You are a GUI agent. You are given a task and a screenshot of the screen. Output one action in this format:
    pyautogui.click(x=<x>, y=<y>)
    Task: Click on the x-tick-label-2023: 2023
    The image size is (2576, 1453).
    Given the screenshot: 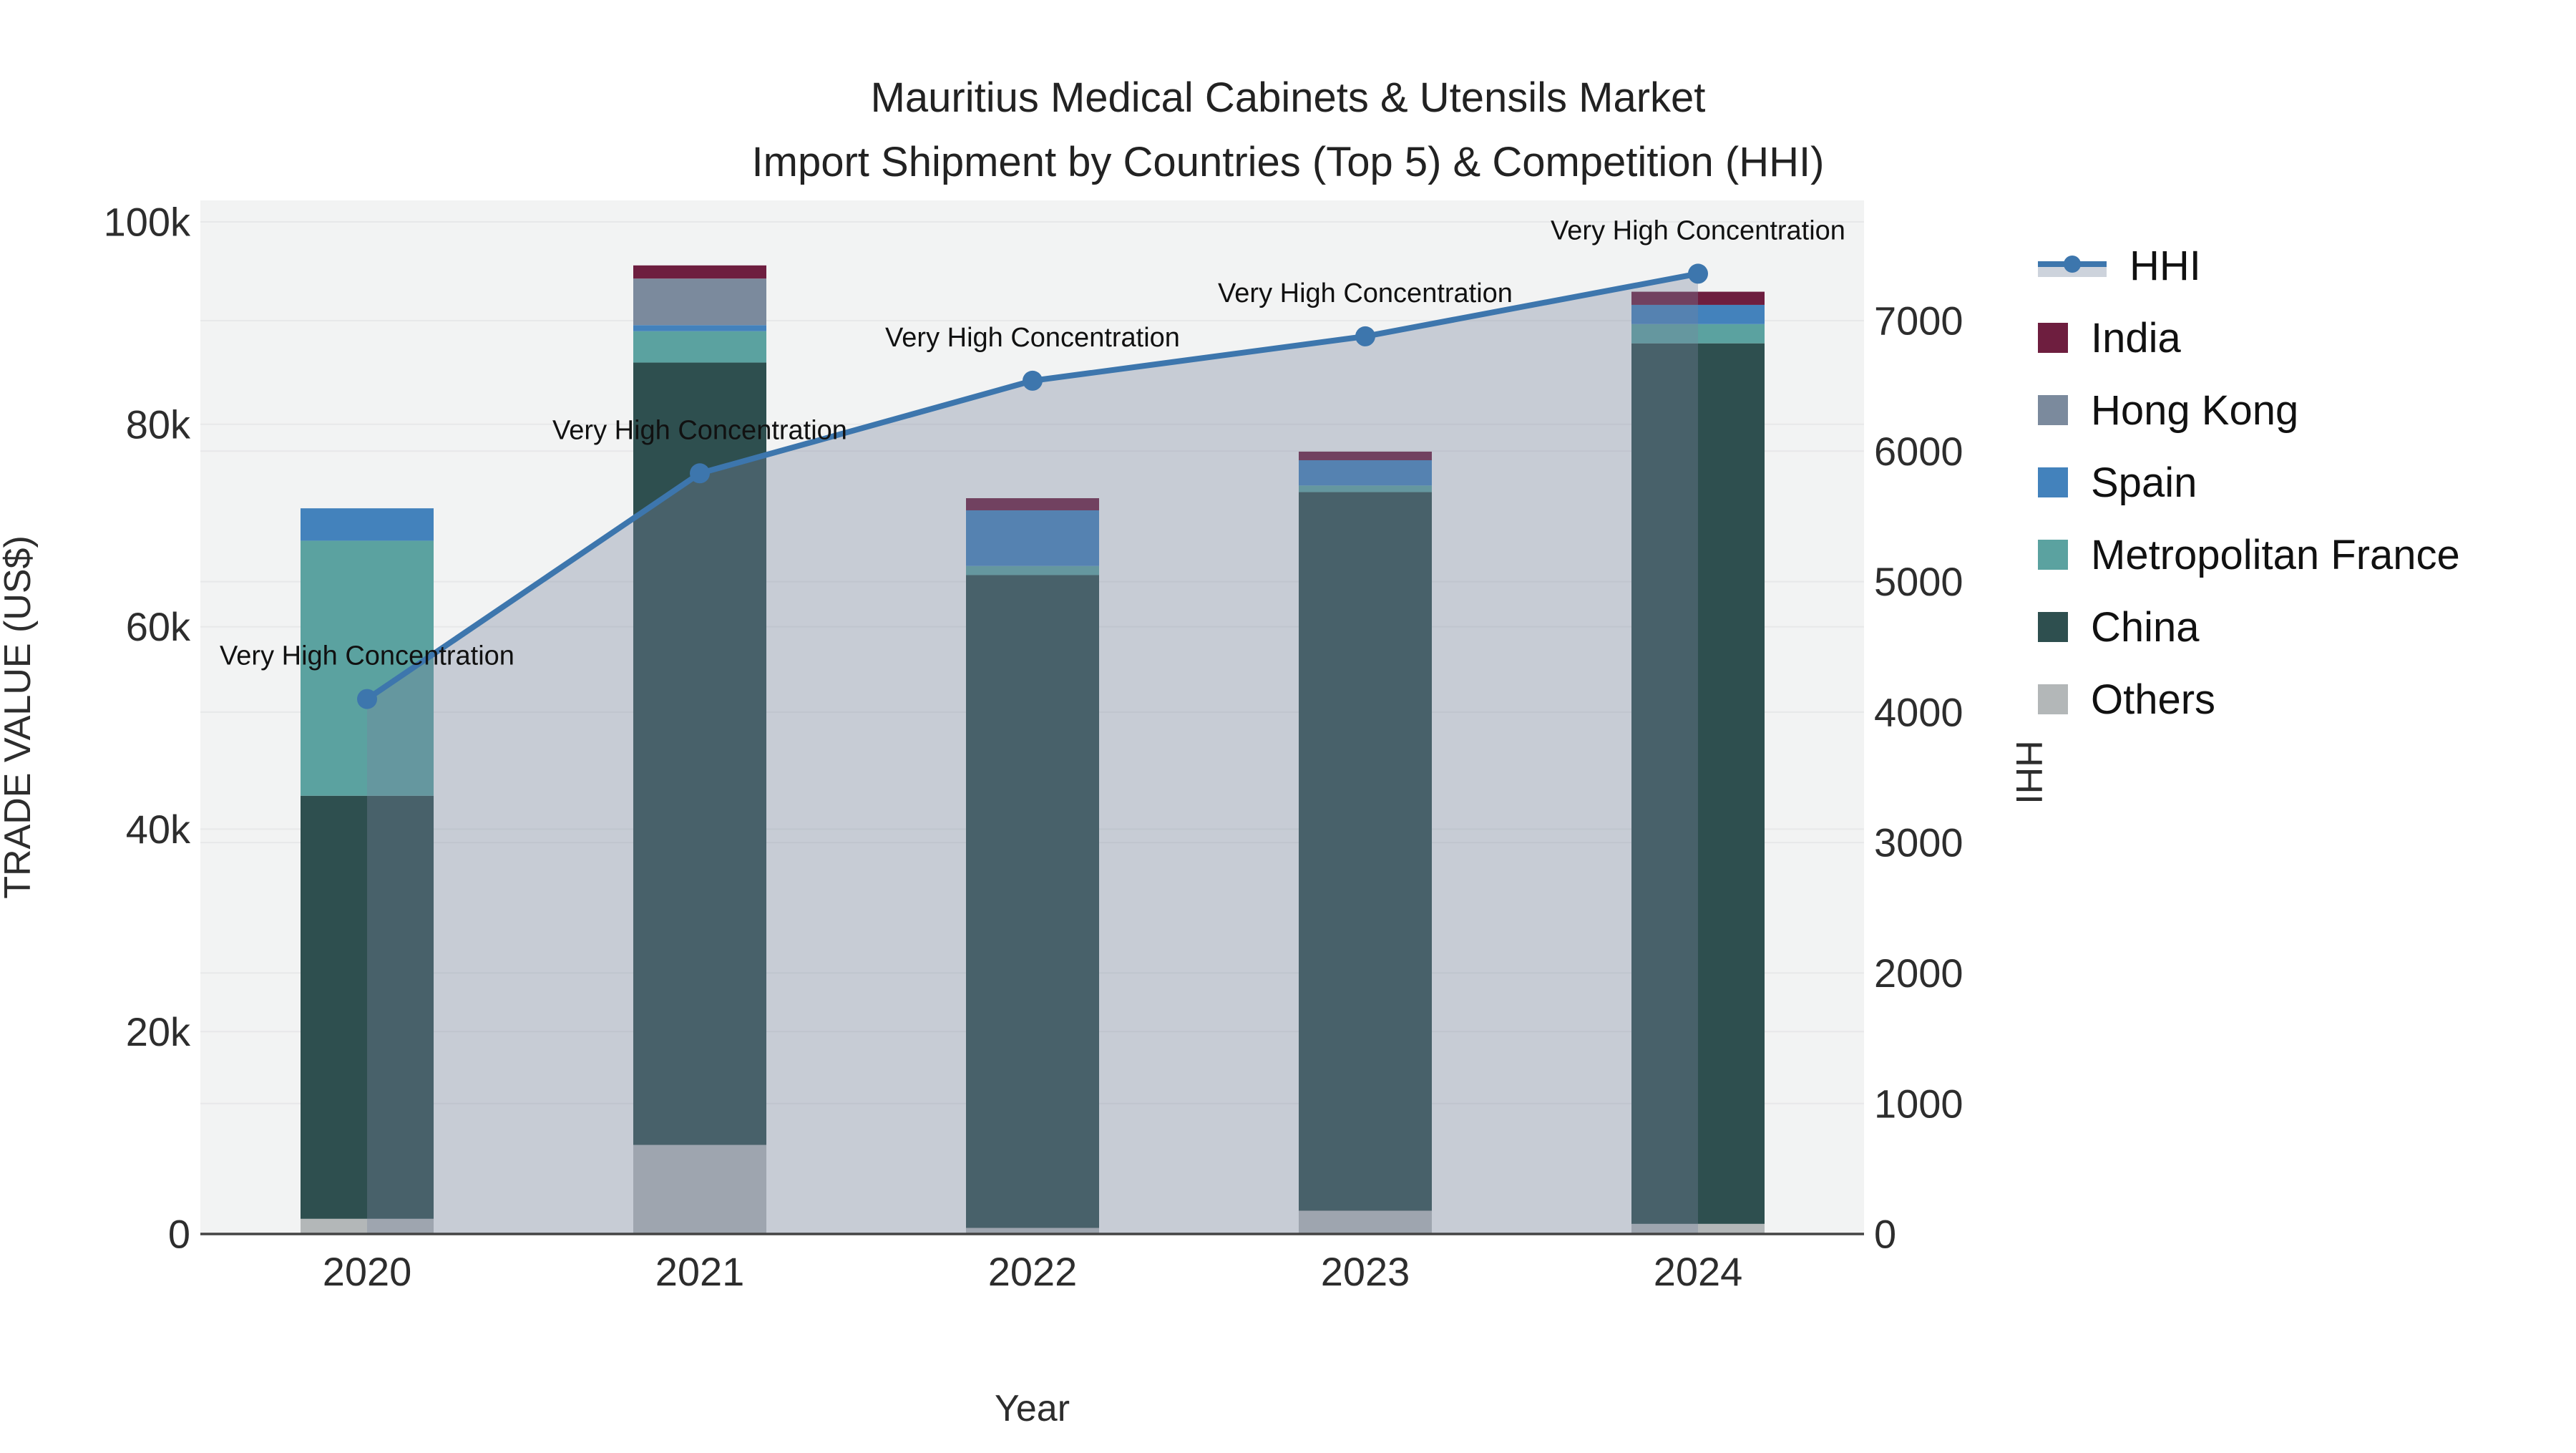 What is the action you would take?
    pyautogui.click(x=1365, y=1271)
    